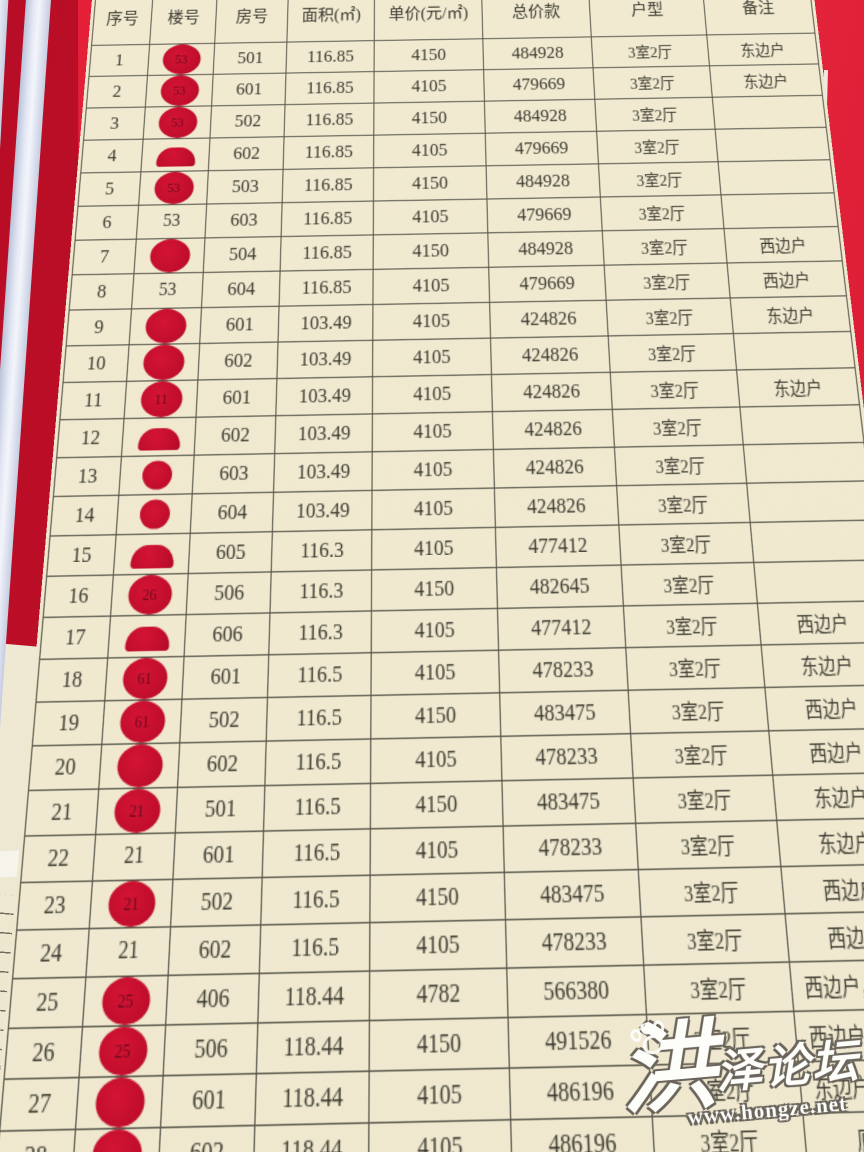 This screenshot has width=864, height=1152. Describe the element at coordinates (576, 991) in the screenshot. I see `cell-total: 566380` at that location.